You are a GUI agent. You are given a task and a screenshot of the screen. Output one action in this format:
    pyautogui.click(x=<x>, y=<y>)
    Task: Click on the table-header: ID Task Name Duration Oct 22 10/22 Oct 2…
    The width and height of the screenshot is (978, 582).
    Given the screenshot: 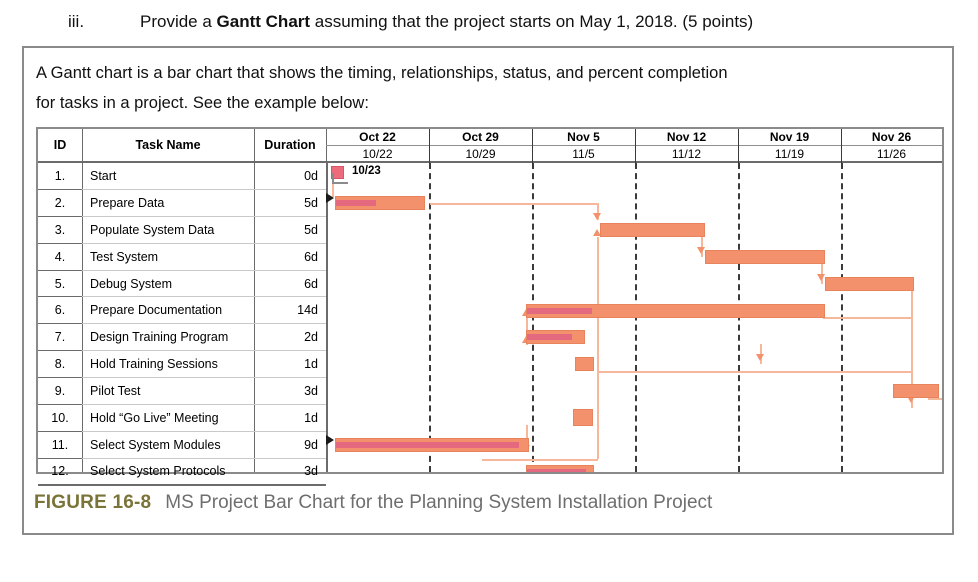 What is the action you would take?
    pyautogui.click(x=490, y=146)
    